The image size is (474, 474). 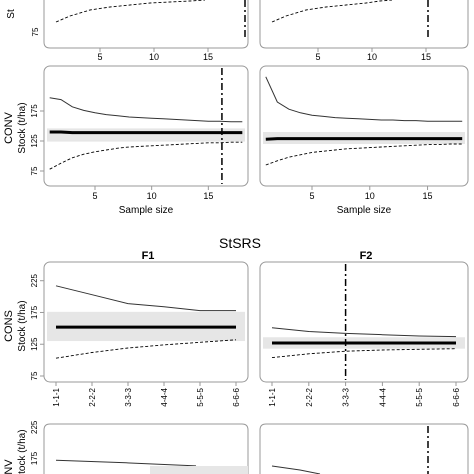 I want to click on conv-f2-x-tick-5: 5, so click(x=311, y=196).